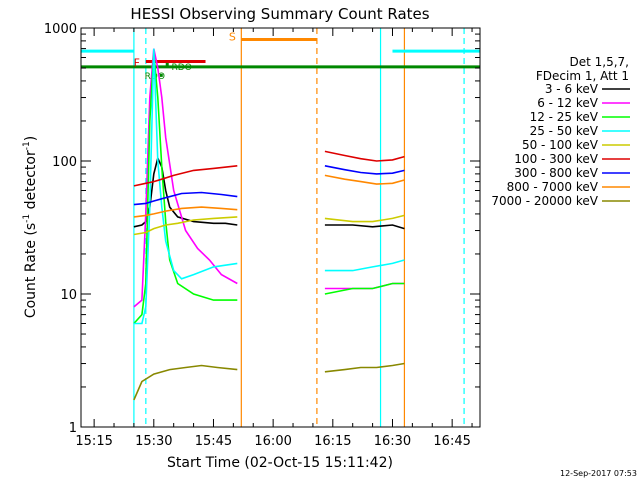 Image resolution: width=640 pixels, height=480 pixels. What do you see at coordinates (564, 117) in the screenshot?
I see `legend-entry-label: 12 - 25 keV` at bounding box center [564, 117].